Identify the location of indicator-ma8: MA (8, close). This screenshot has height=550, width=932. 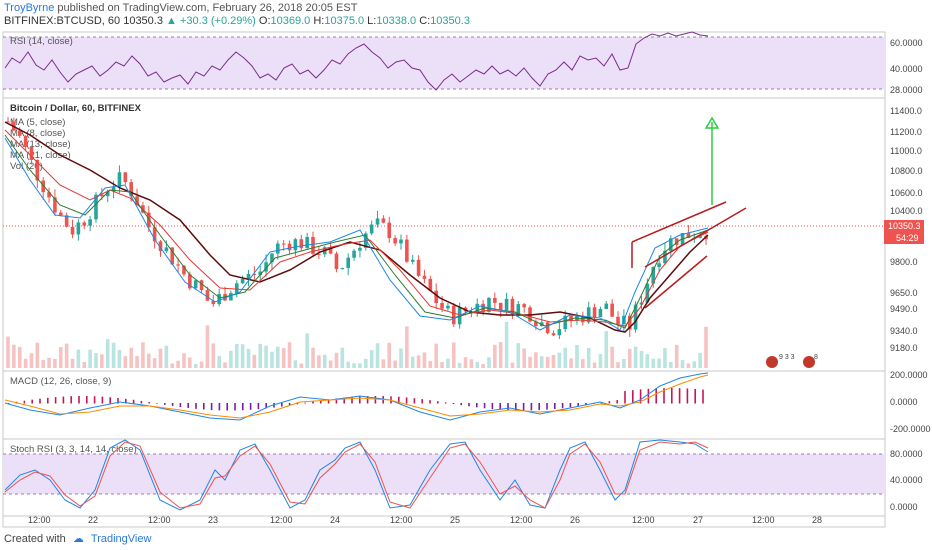
(37, 133).